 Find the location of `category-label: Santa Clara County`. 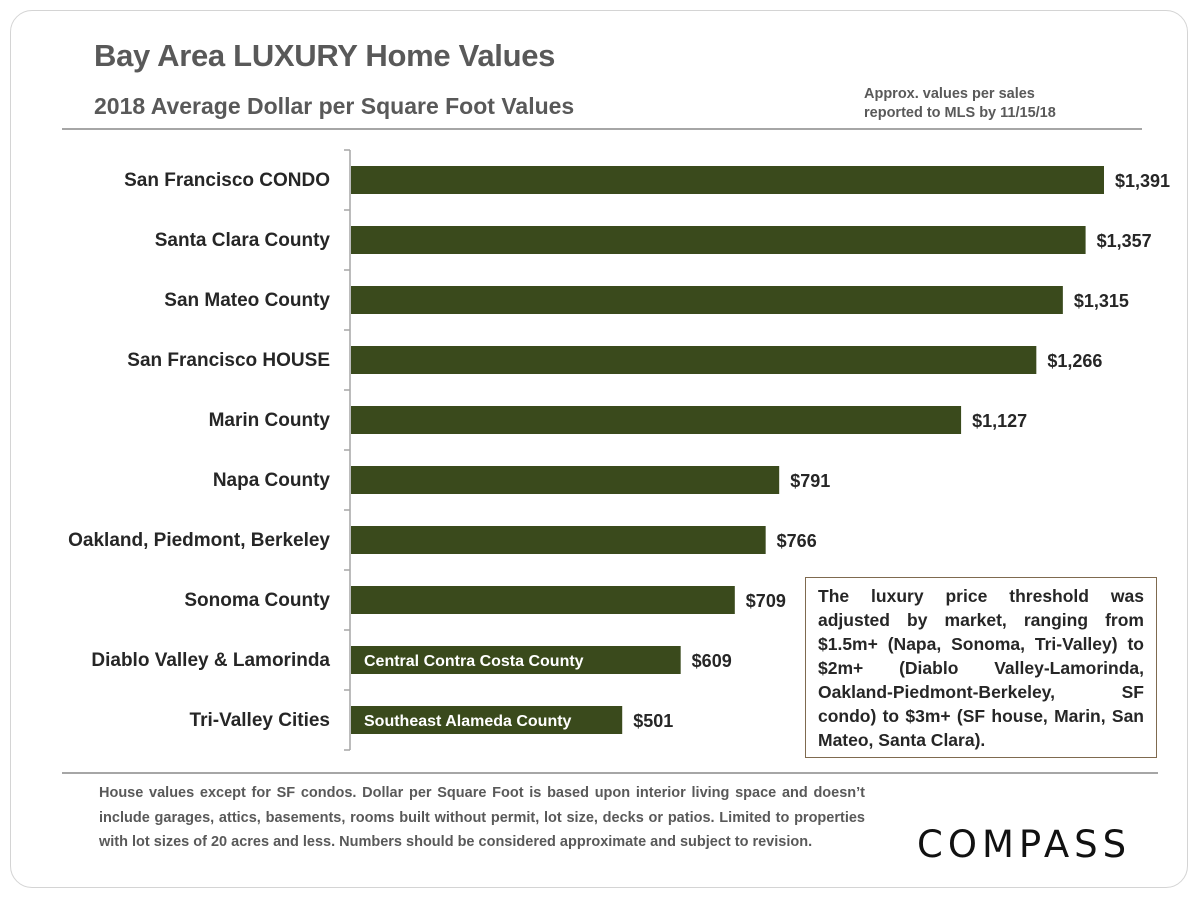

category-label: Santa Clara County is located at coordinates (243, 240).